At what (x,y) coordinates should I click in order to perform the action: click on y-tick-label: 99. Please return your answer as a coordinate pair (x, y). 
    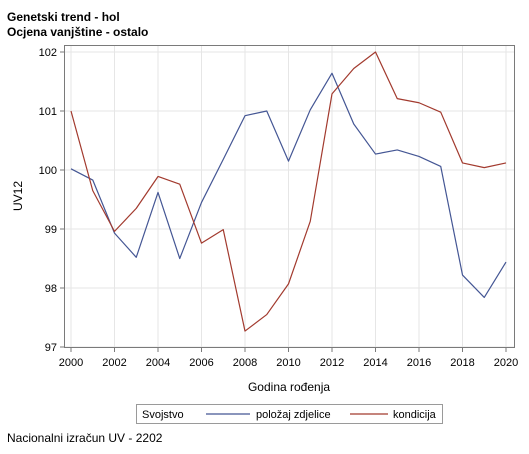
    Looking at the image, I should click on (51, 230).